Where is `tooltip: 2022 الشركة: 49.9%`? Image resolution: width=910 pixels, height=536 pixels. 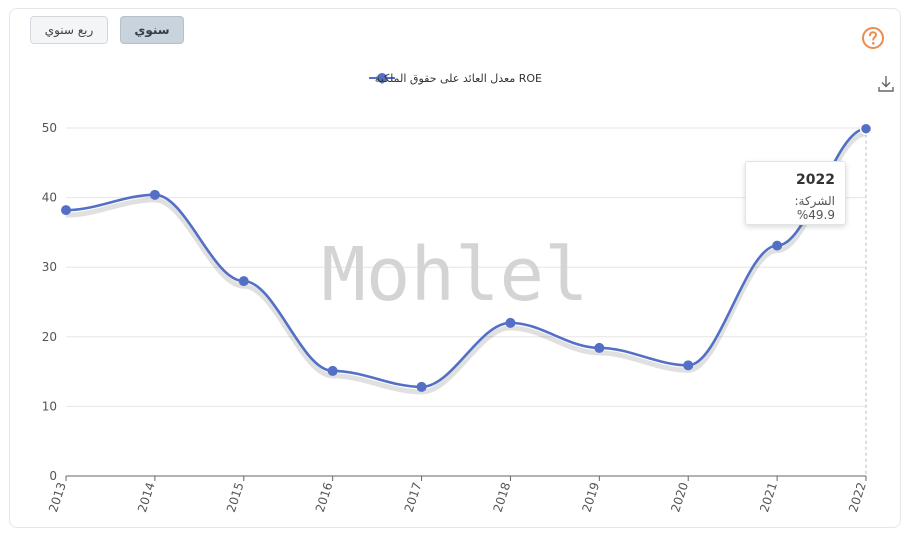 tooltip: 2022 الشركة: 49.9% is located at coordinates (795, 193).